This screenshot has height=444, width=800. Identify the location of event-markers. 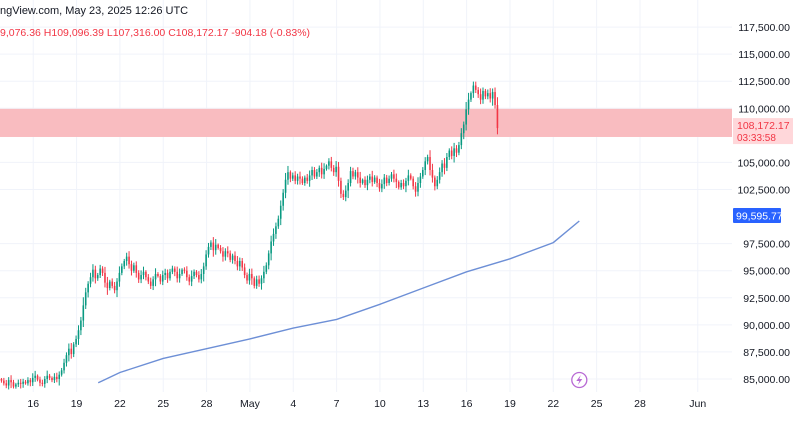
(579, 380).